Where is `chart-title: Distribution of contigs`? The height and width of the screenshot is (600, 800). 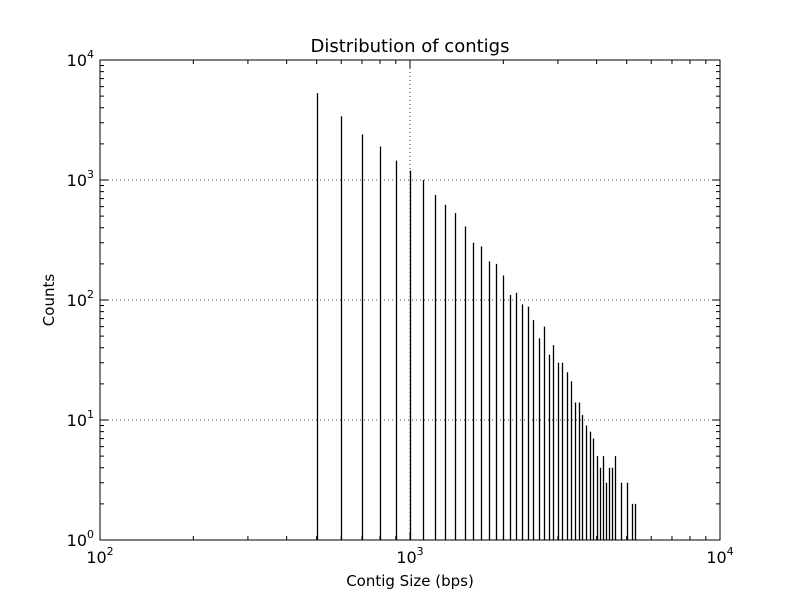 chart-title: Distribution of contigs is located at coordinates (410, 46).